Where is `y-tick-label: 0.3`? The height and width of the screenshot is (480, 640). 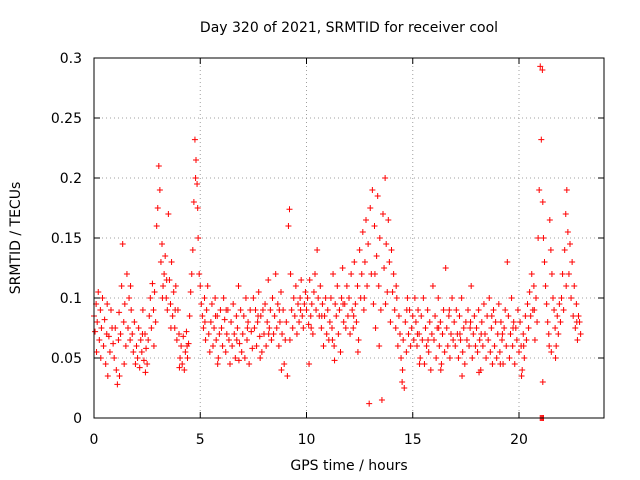 y-tick-label: 0.3 is located at coordinates (71, 59).